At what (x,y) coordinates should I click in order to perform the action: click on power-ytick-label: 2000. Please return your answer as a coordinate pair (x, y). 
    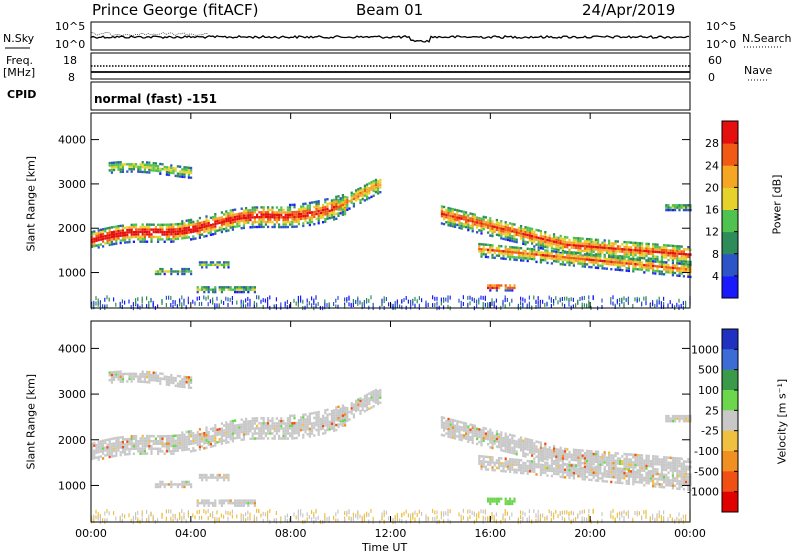
    Looking at the image, I should click on (72, 228).